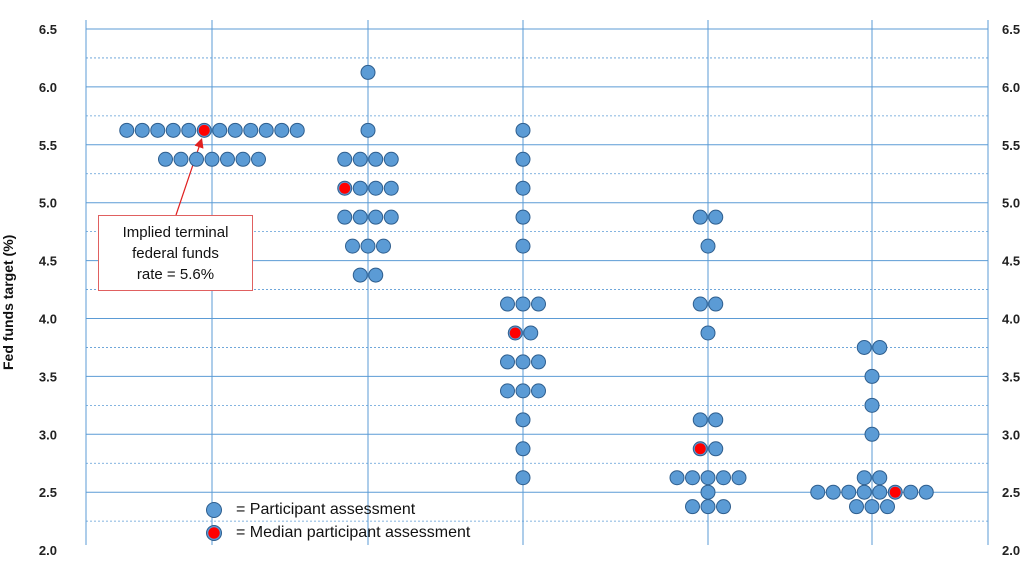  Describe the element at coordinates (1011, 261) in the screenshot. I see `y-tick-label-right: 4.5` at that location.